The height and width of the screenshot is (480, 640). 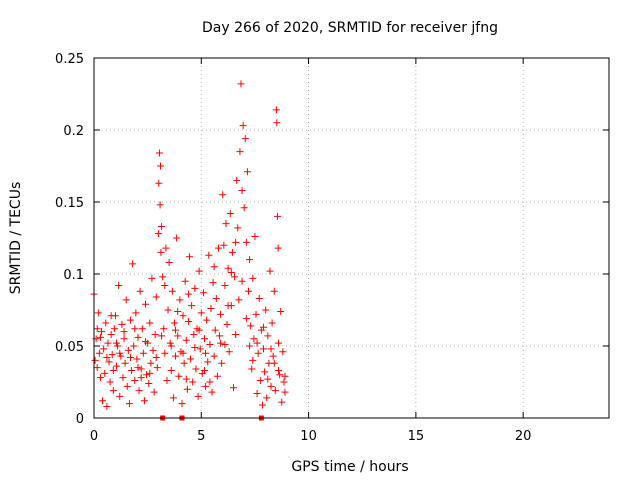 What do you see at coordinates (73, 131) in the screenshot?
I see `y-tick-label: 0.2` at bounding box center [73, 131].